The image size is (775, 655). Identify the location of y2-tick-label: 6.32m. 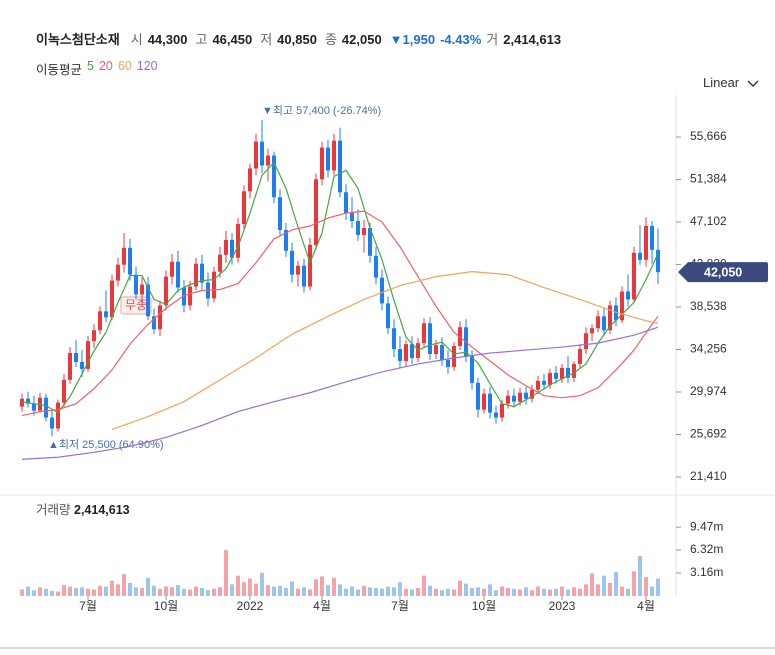
(706, 549).